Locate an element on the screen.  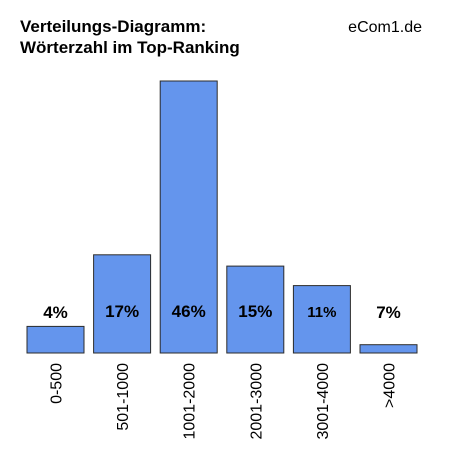
category-label-1: 0-500 is located at coordinates (57, 383).